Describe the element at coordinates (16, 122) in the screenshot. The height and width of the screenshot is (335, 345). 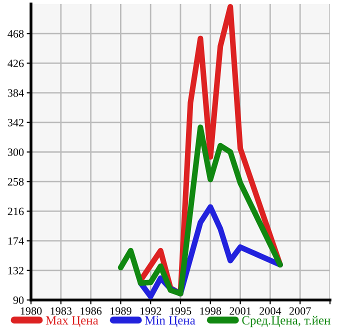
I see `y-tick-label: 342` at that location.